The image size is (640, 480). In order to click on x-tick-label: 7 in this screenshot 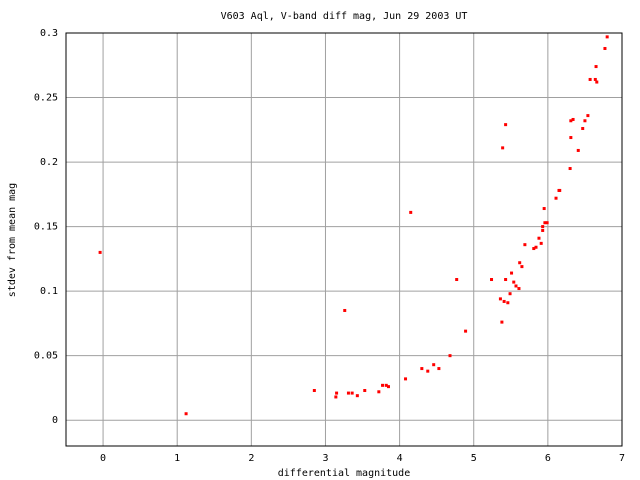, I will do `click(622, 458)`.